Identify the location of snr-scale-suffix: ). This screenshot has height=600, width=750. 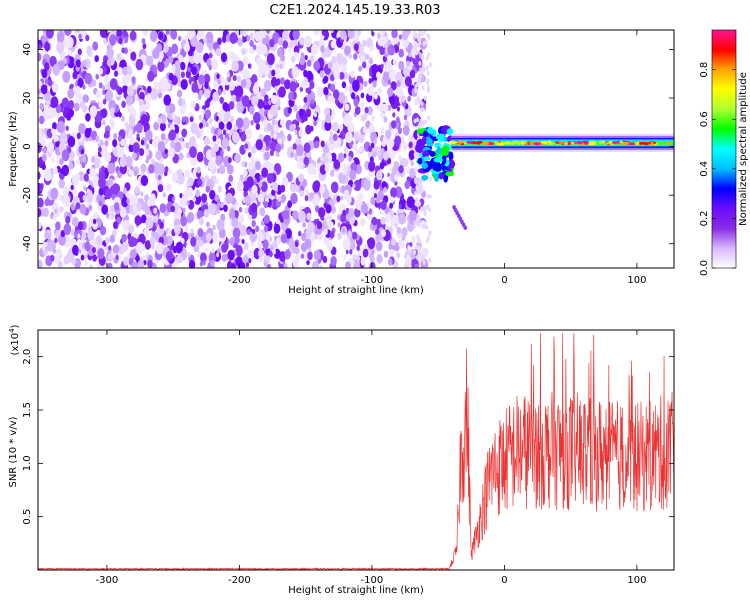
(15, 326).